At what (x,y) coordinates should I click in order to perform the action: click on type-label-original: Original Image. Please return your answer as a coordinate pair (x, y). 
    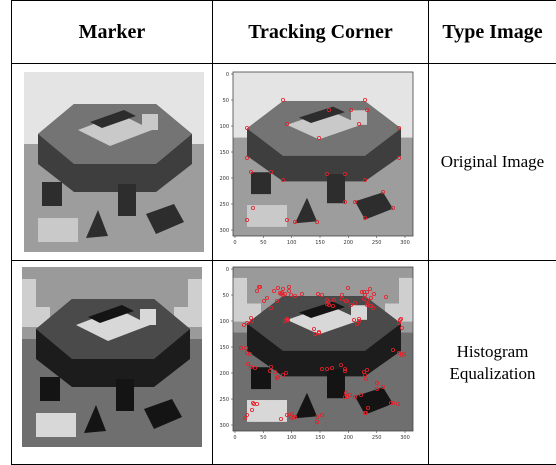
    Looking at the image, I should click on (492, 162).